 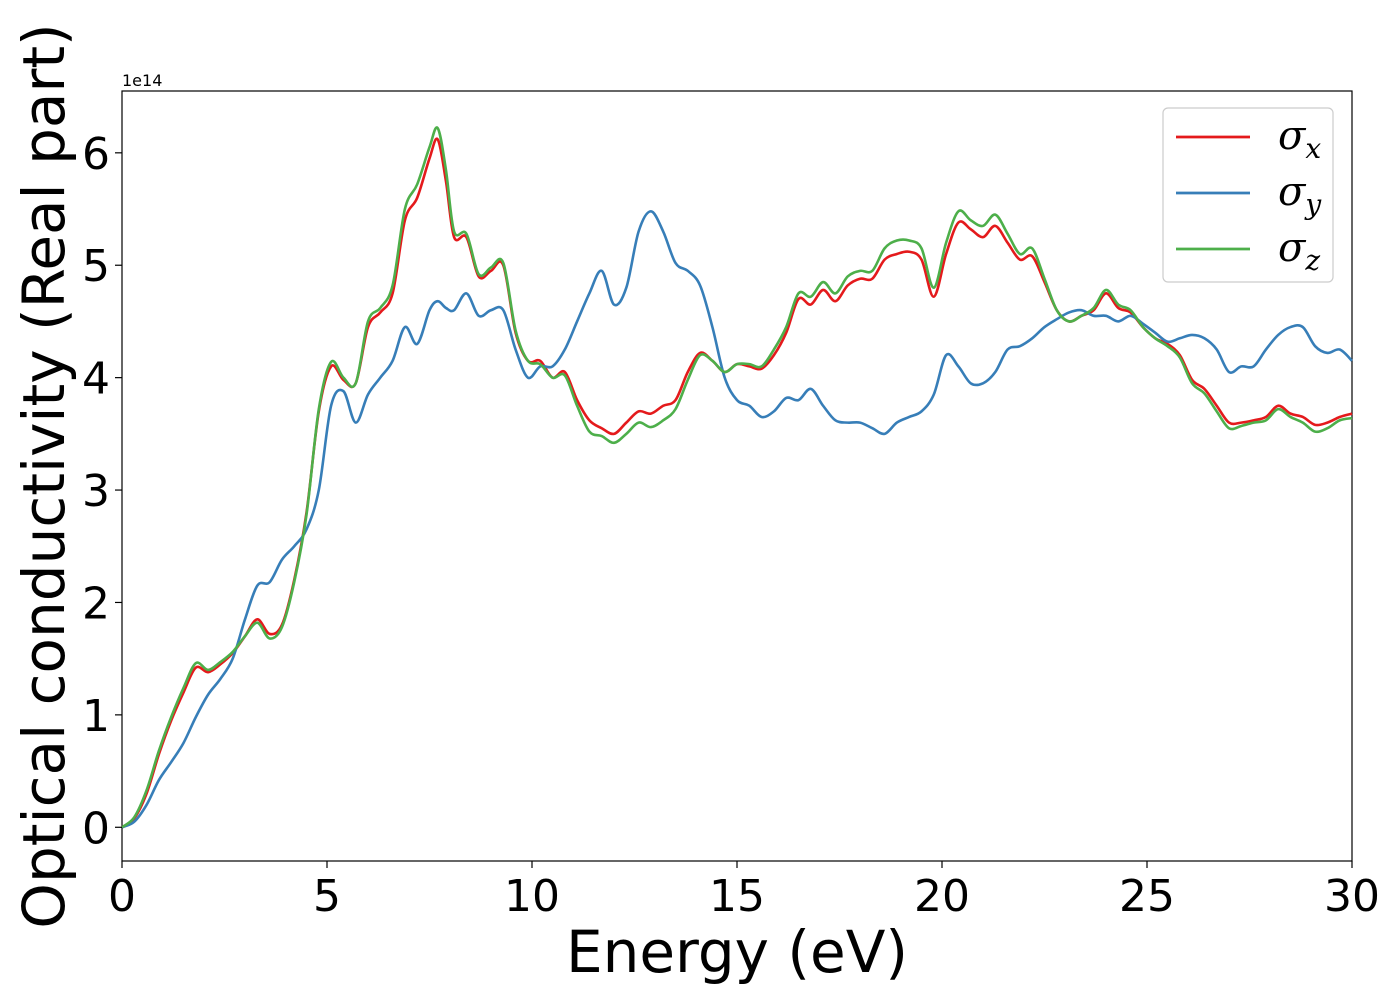 I want to click on y-tick-label: 4, so click(x=96, y=379).